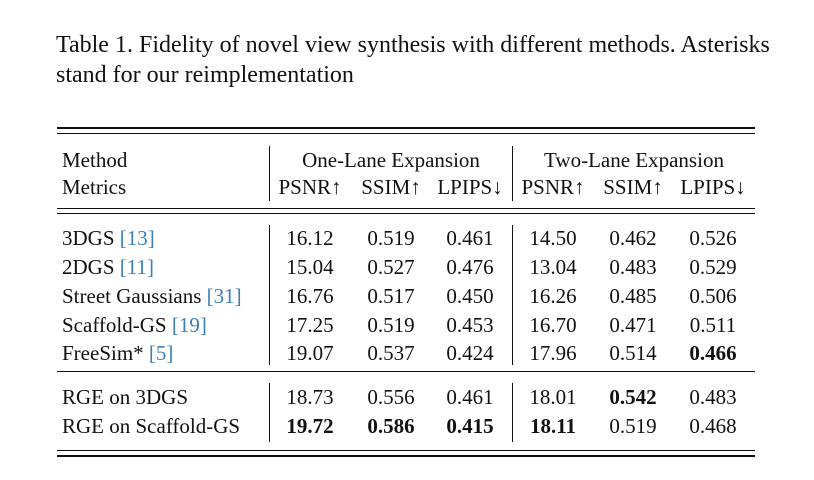  What do you see at coordinates (633, 397) in the screenshot?
I see `value-cell: 0.542` at bounding box center [633, 397].